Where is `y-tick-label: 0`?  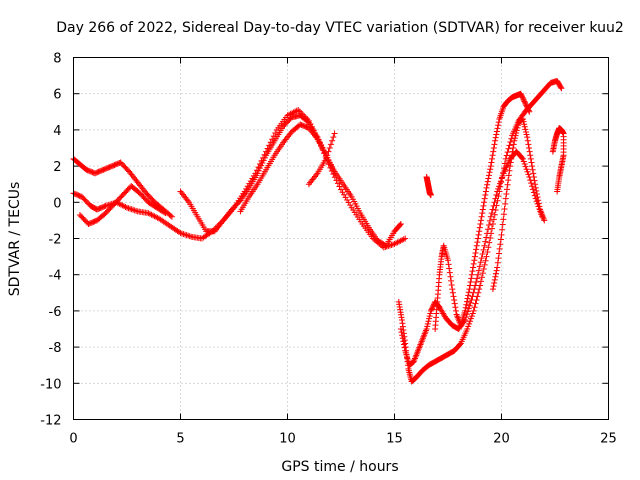 y-tick-label: 0 is located at coordinates (57, 203).